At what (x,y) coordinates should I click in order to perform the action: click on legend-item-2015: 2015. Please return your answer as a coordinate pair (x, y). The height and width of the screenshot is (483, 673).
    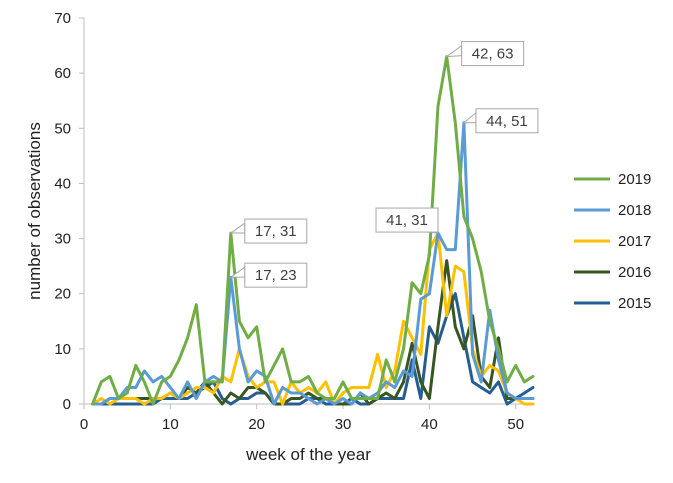
    Looking at the image, I should click on (612, 303).